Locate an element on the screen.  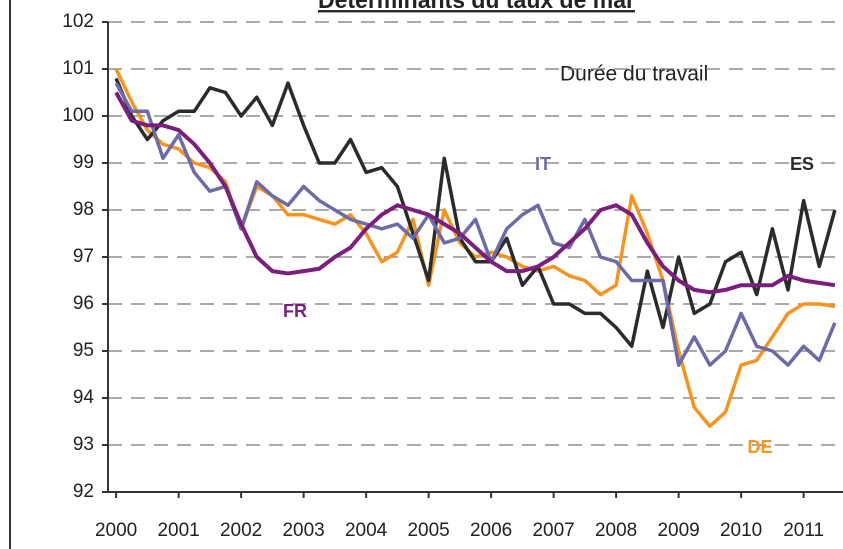
x-tick-label: 2008 is located at coordinates (616, 530).